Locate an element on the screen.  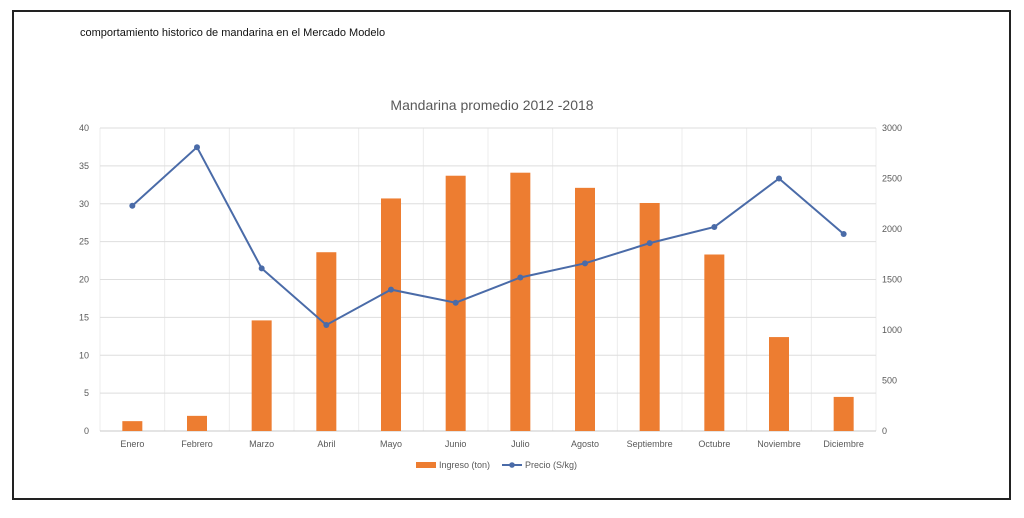
bar-ingreso-septiembre is located at coordinates (649, 316).